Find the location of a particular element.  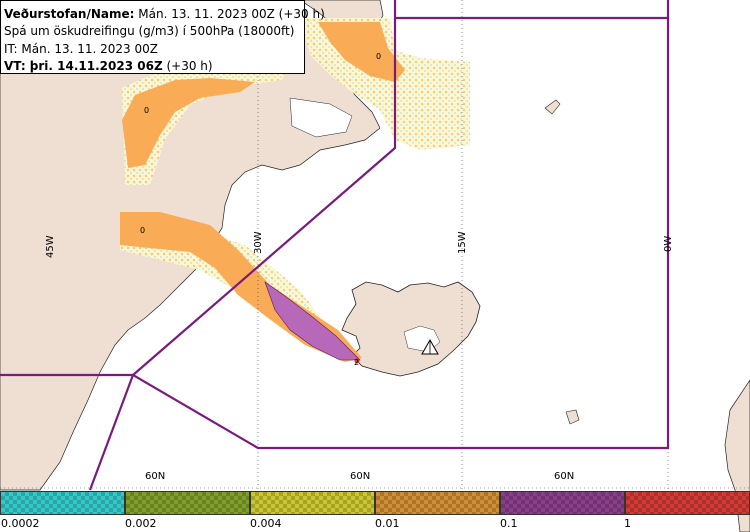

legend-tick: 0.0002 is located at coordinates (20, 523).